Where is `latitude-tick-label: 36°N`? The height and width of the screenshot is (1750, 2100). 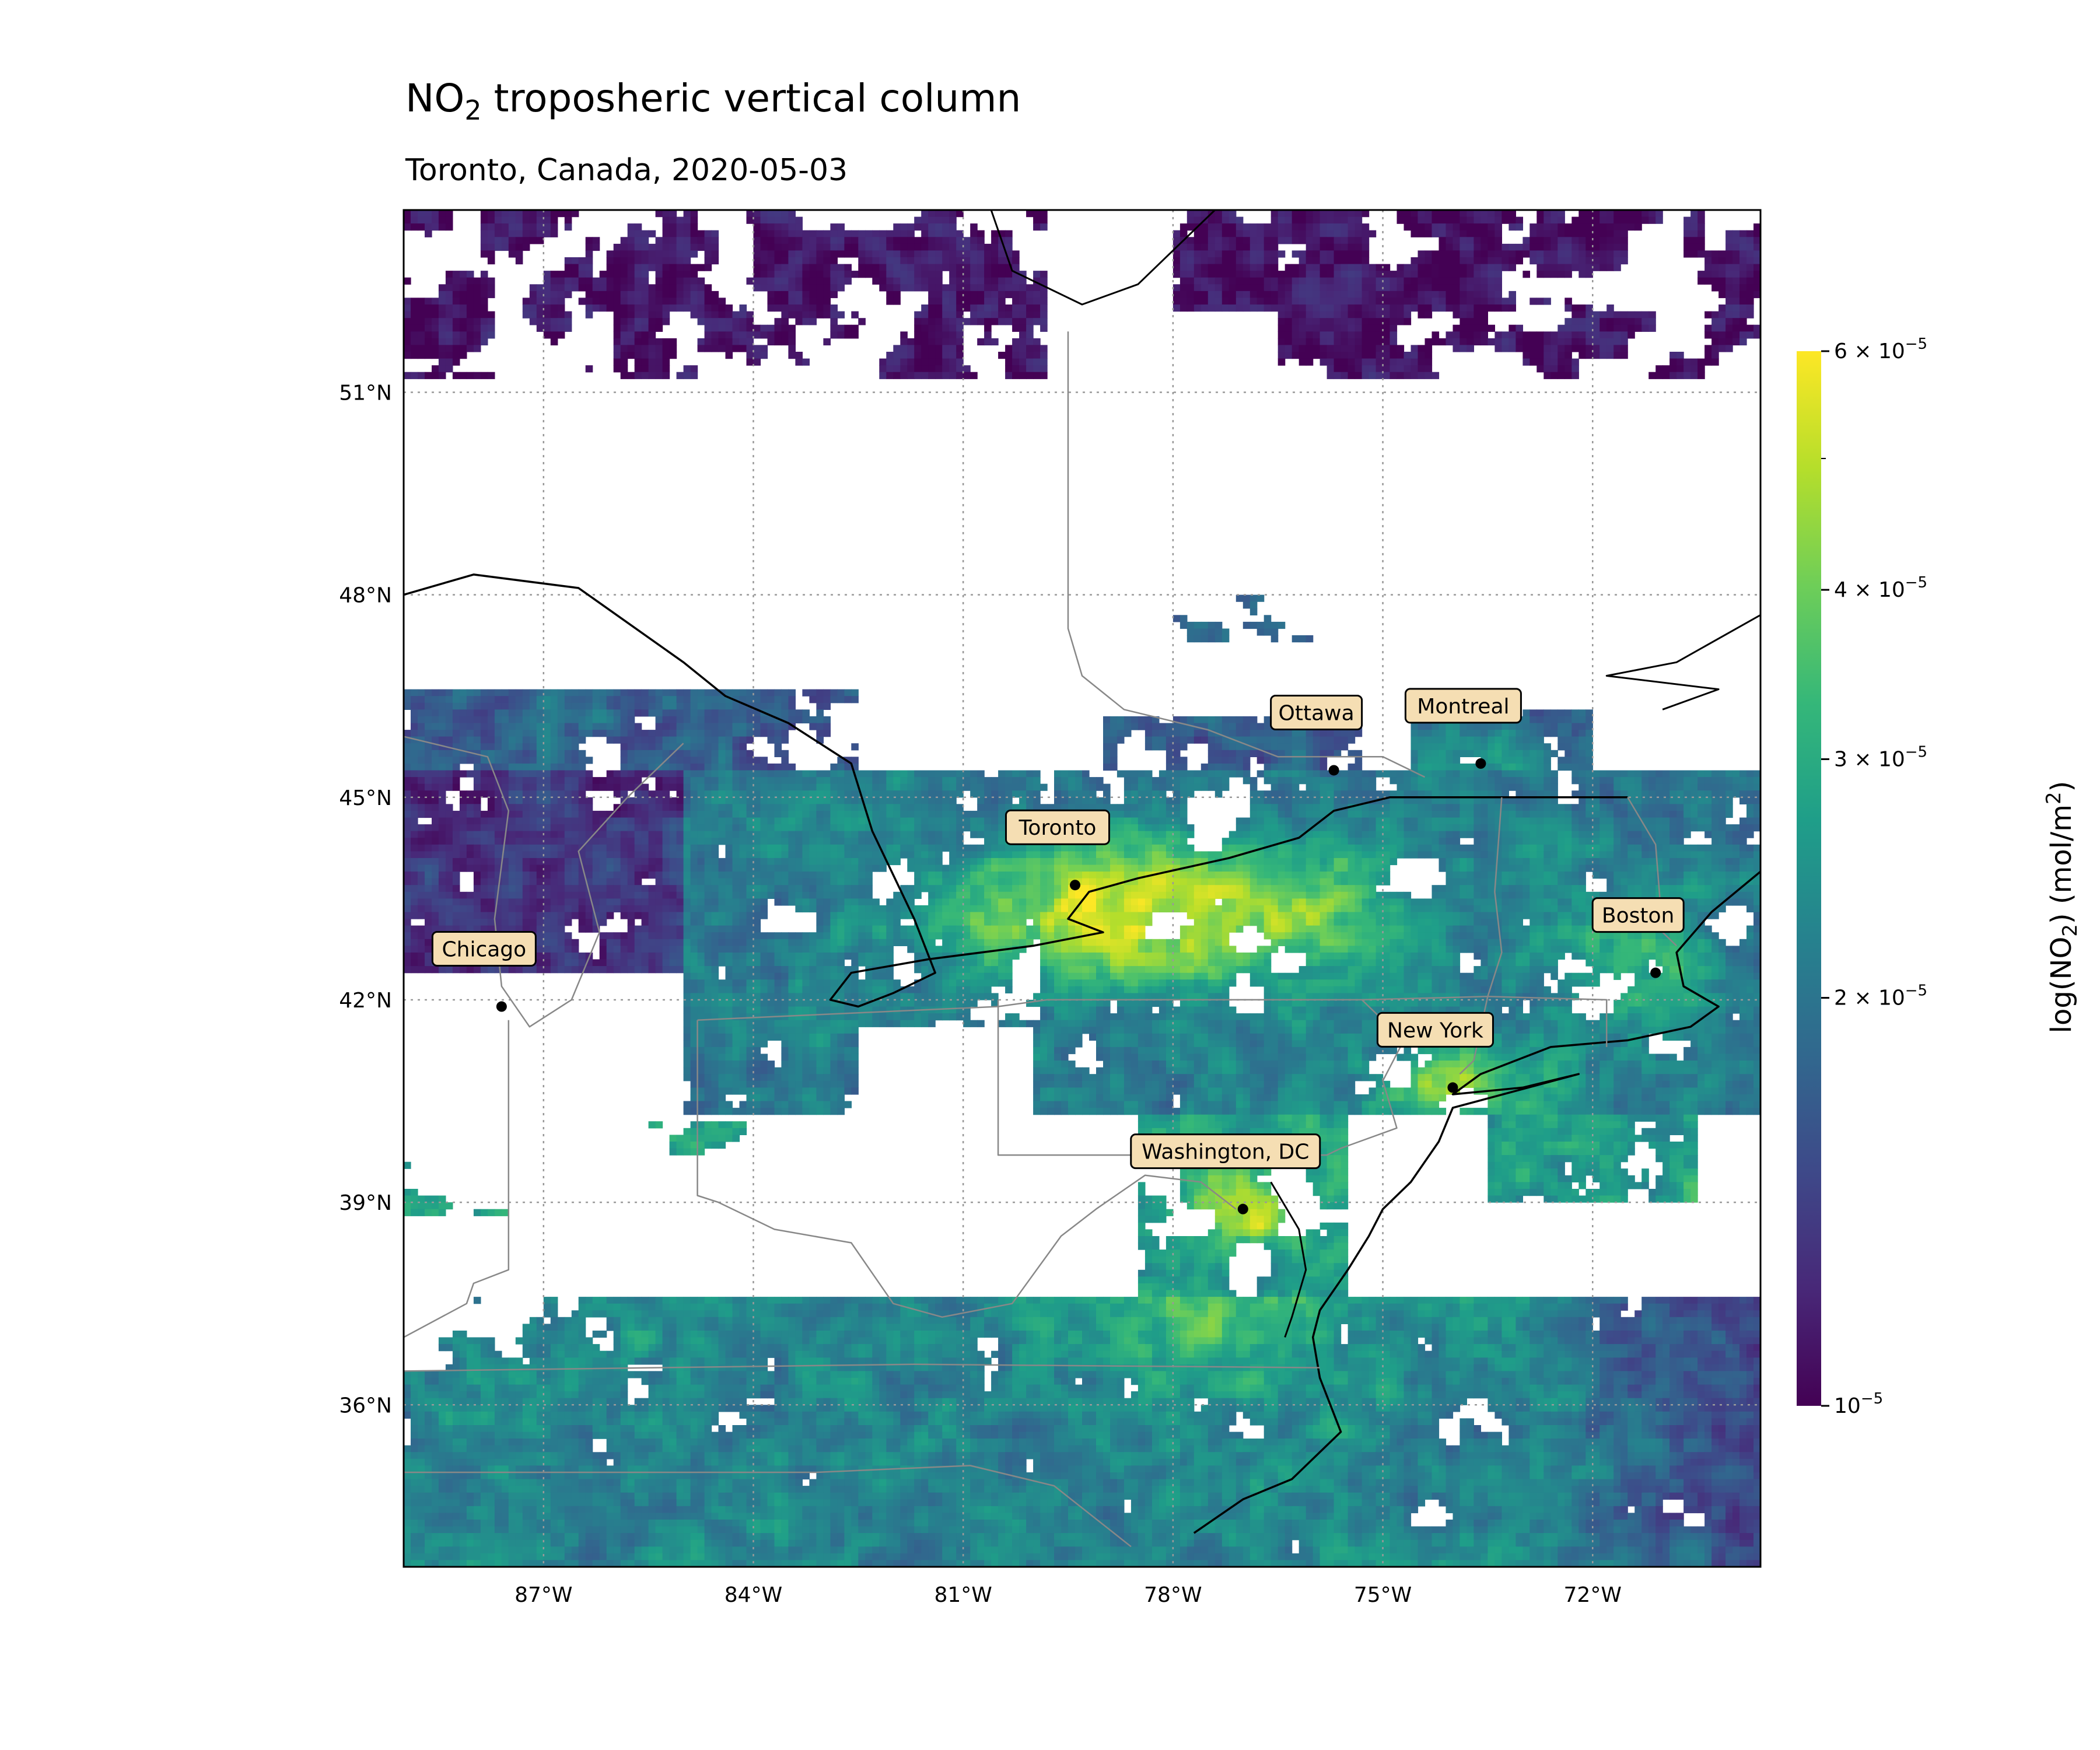 latitude-tick-label: 36°N is located at coordinates (365, 1406).